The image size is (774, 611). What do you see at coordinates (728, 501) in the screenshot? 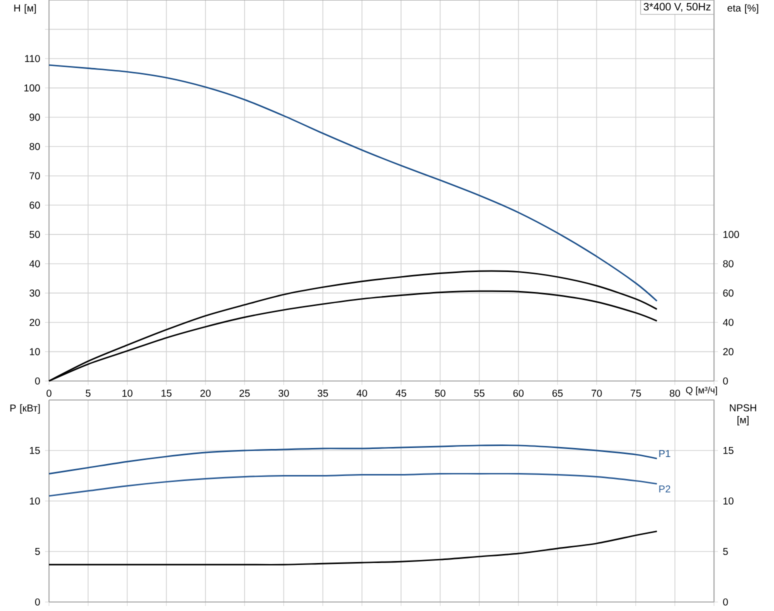
I see `y2-tick-label: 10` at bounding box center [728, 501].